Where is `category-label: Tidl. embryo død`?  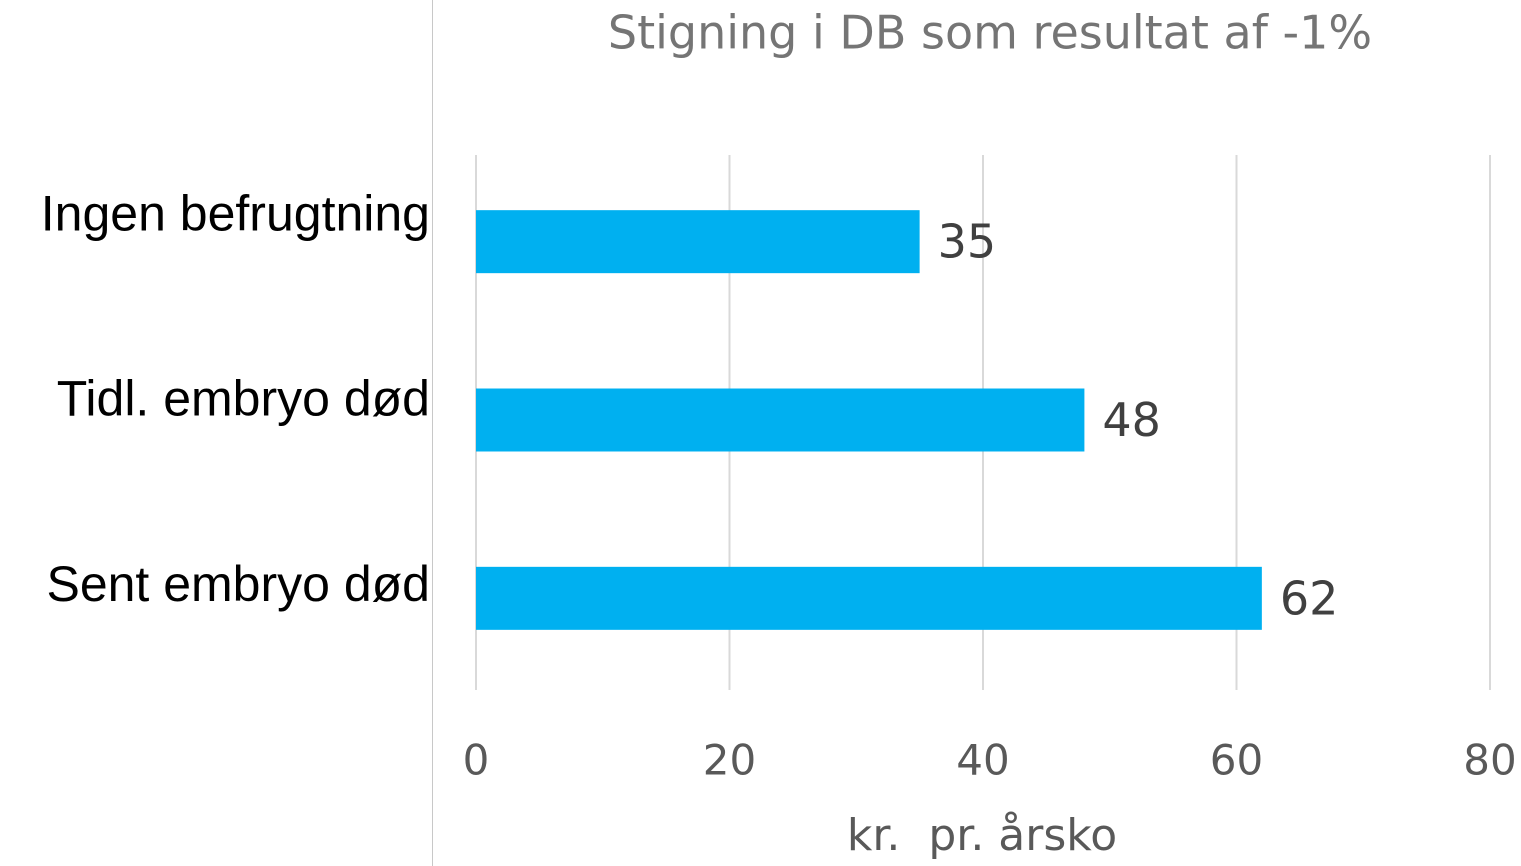
category-label: Tidl. embryo død is located at coordinates (243, 399).